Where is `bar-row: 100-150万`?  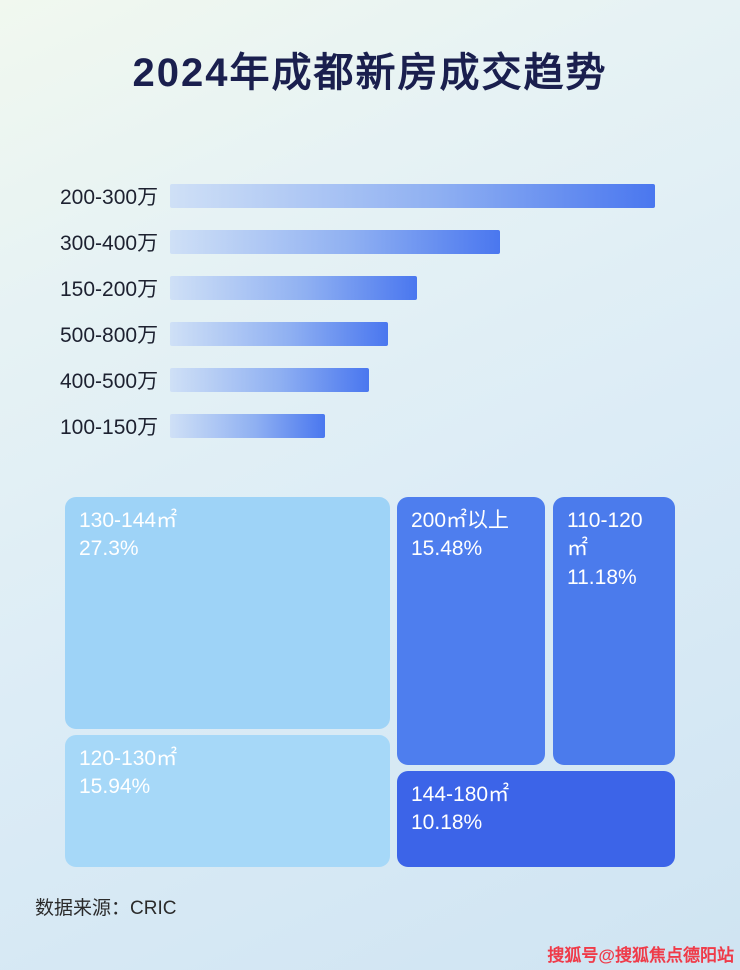
bar-row: 100-150万 is located at coordinates (365, 426).